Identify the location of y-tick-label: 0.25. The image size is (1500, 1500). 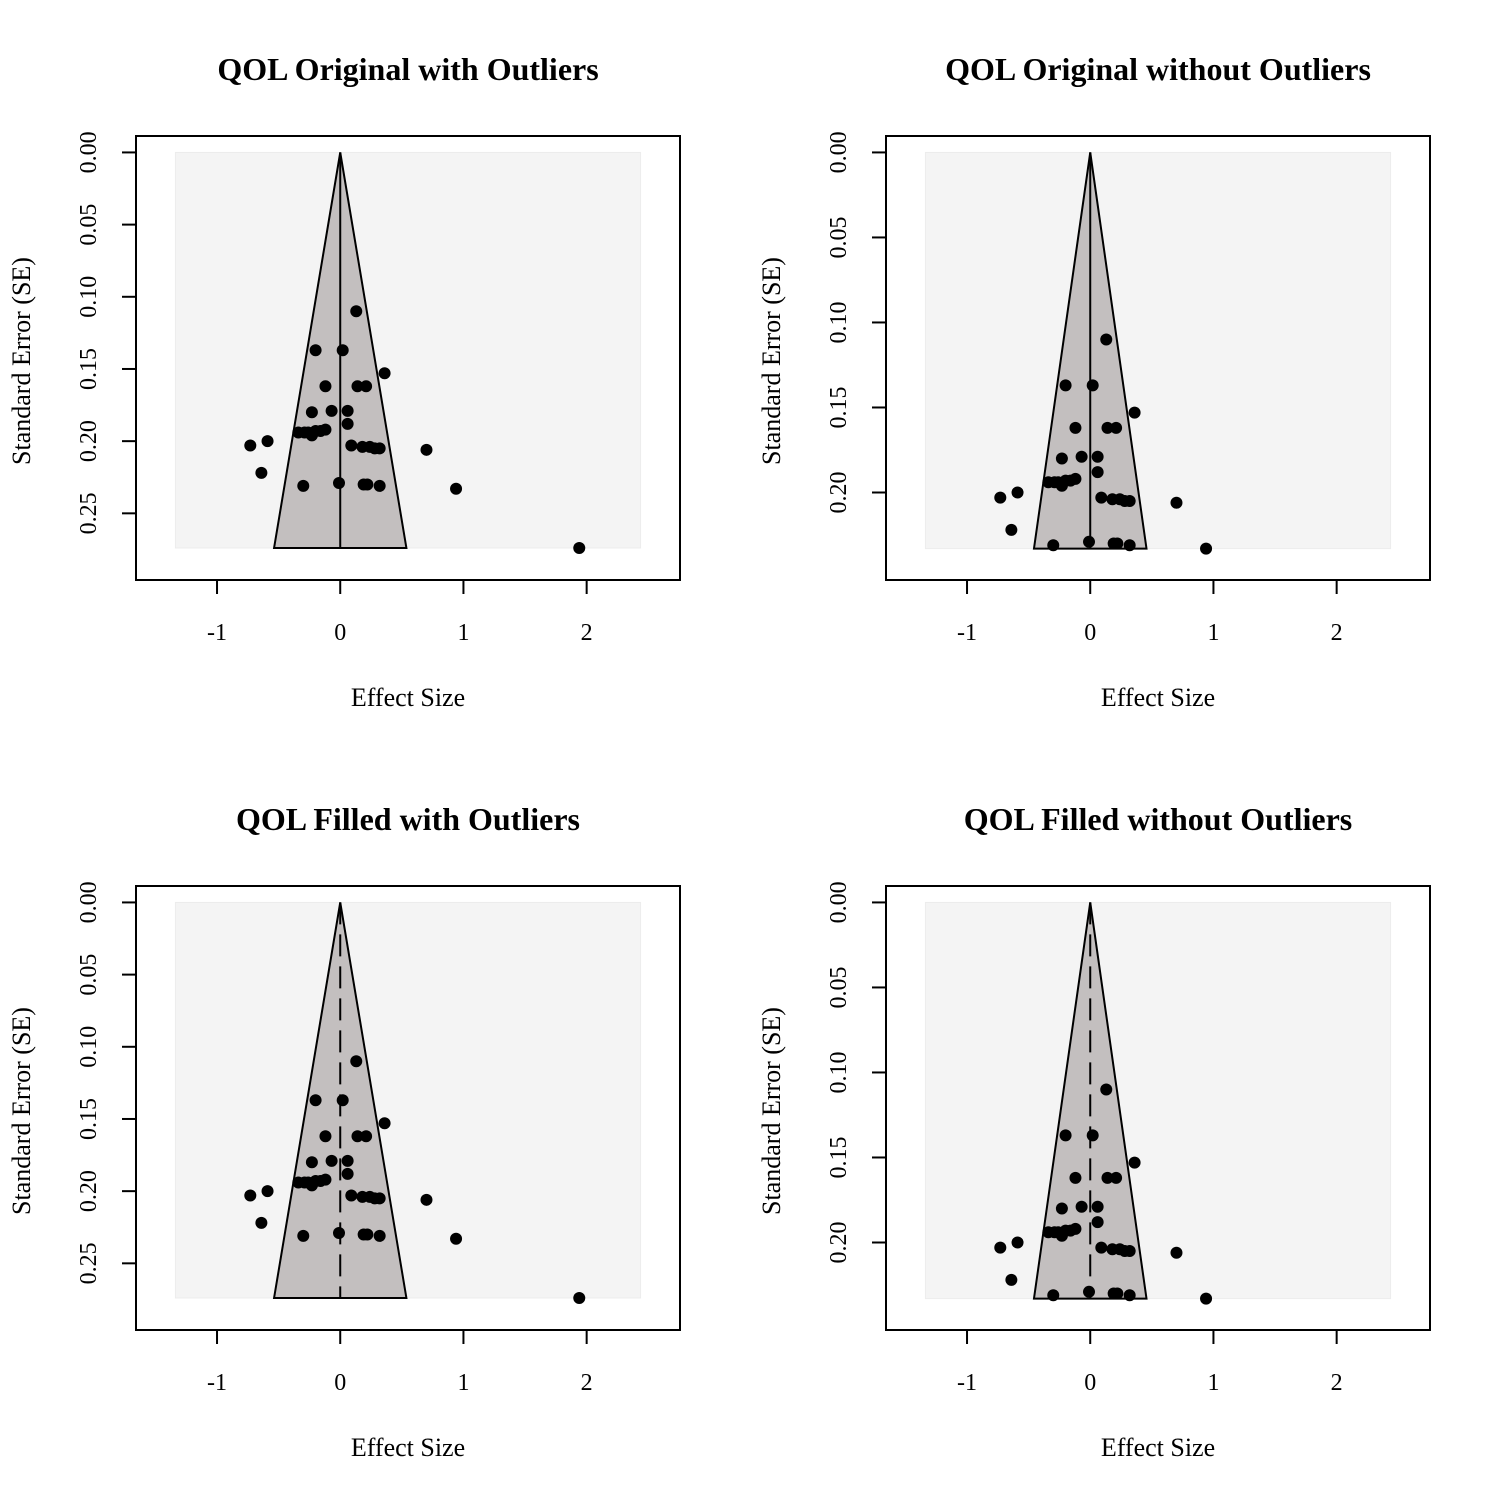
(89, 1263).